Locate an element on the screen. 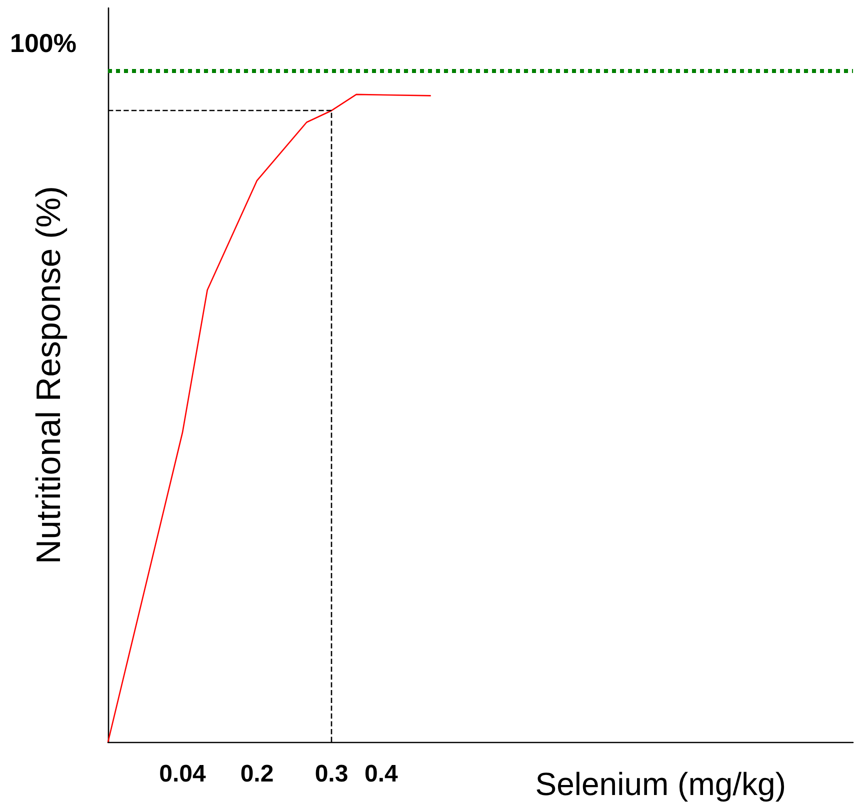  x-tick-label: 0.3 is located at coordinates (331, 774).